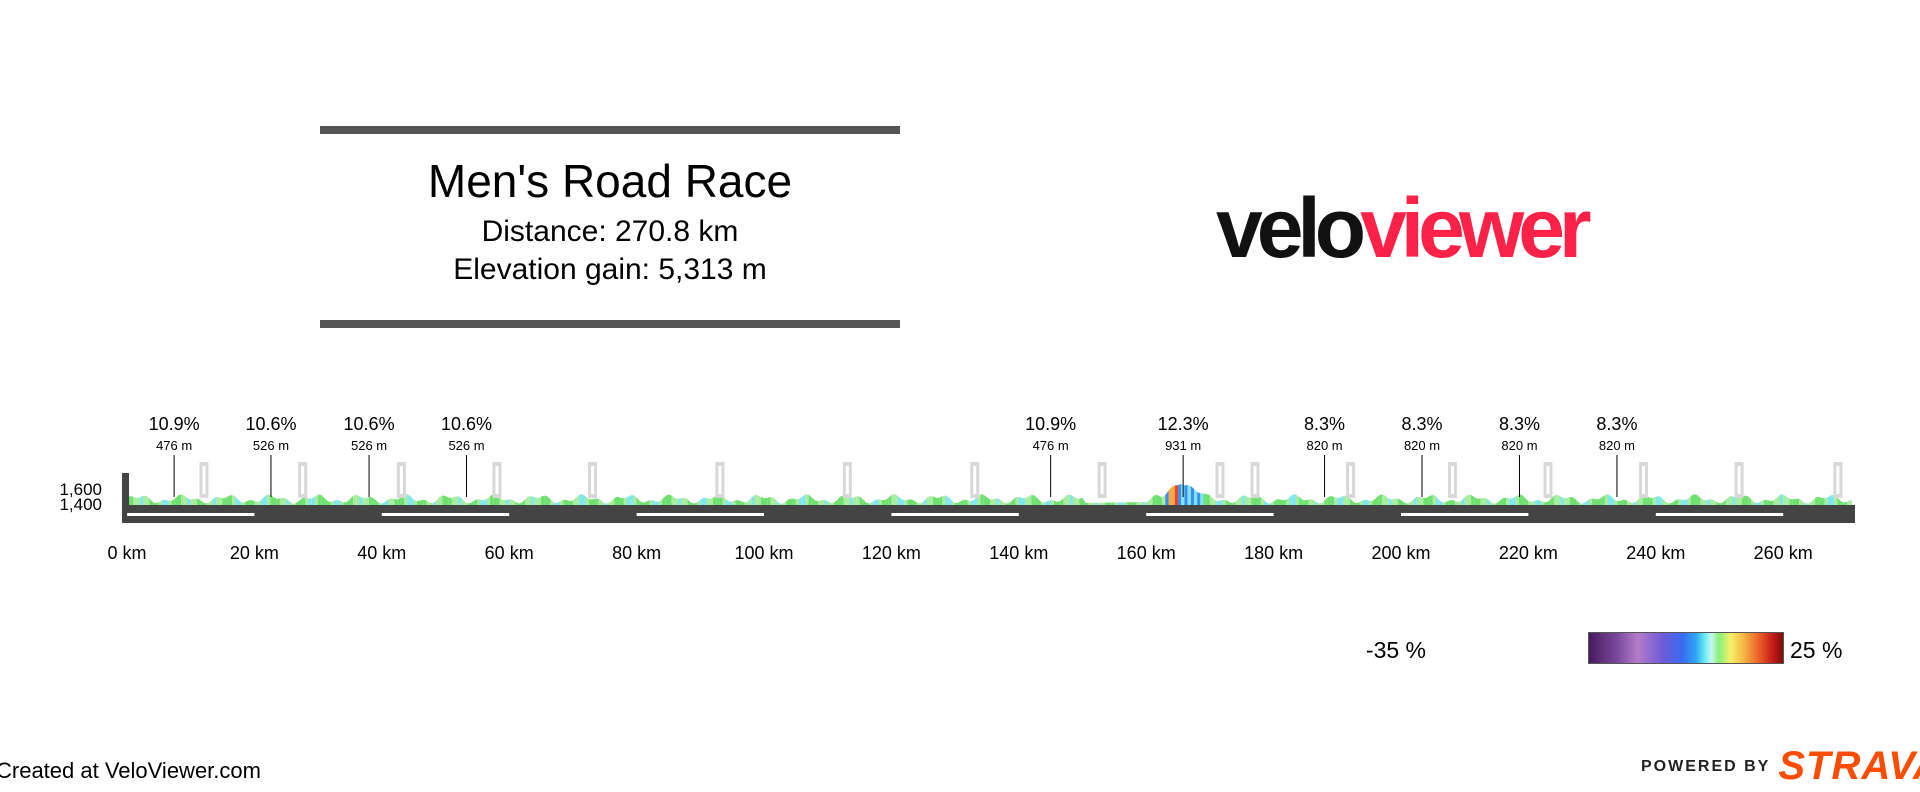 This screenshot has height=792, width=1920. Describe the element at coordinates (270, 424) in the screenshot. I see `climb-gradient-label: 10.6%` at that location.